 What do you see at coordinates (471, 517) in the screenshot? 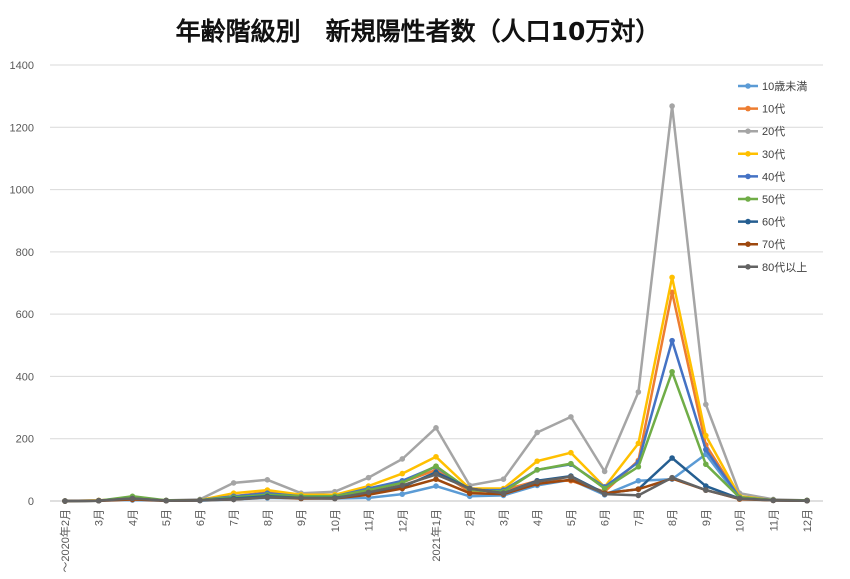
I see `x-tick-label: 2月` at bounding box center [471, 517].